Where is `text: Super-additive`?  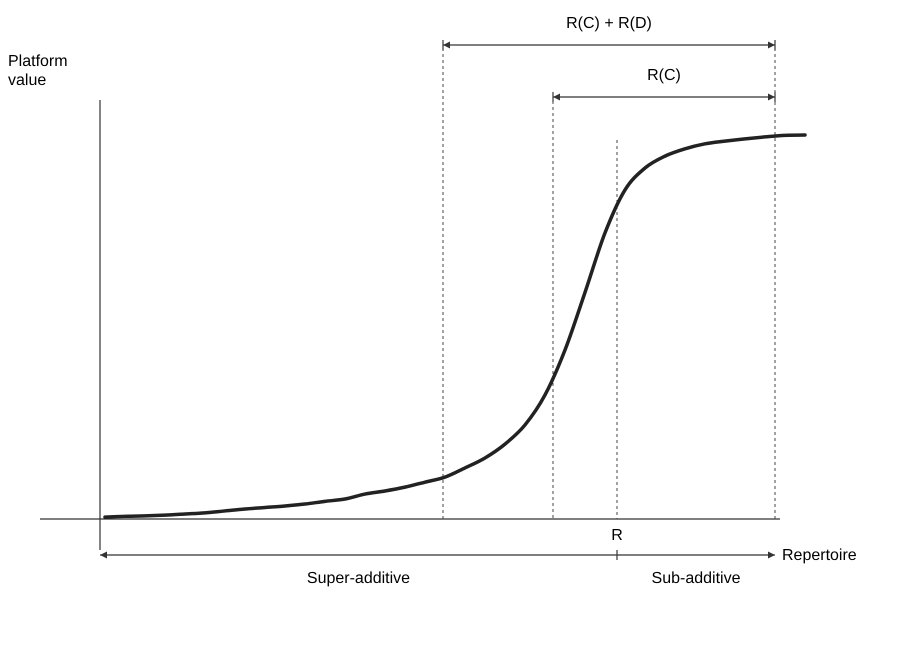
text: Super-additive is located at coordinates (358, 578).